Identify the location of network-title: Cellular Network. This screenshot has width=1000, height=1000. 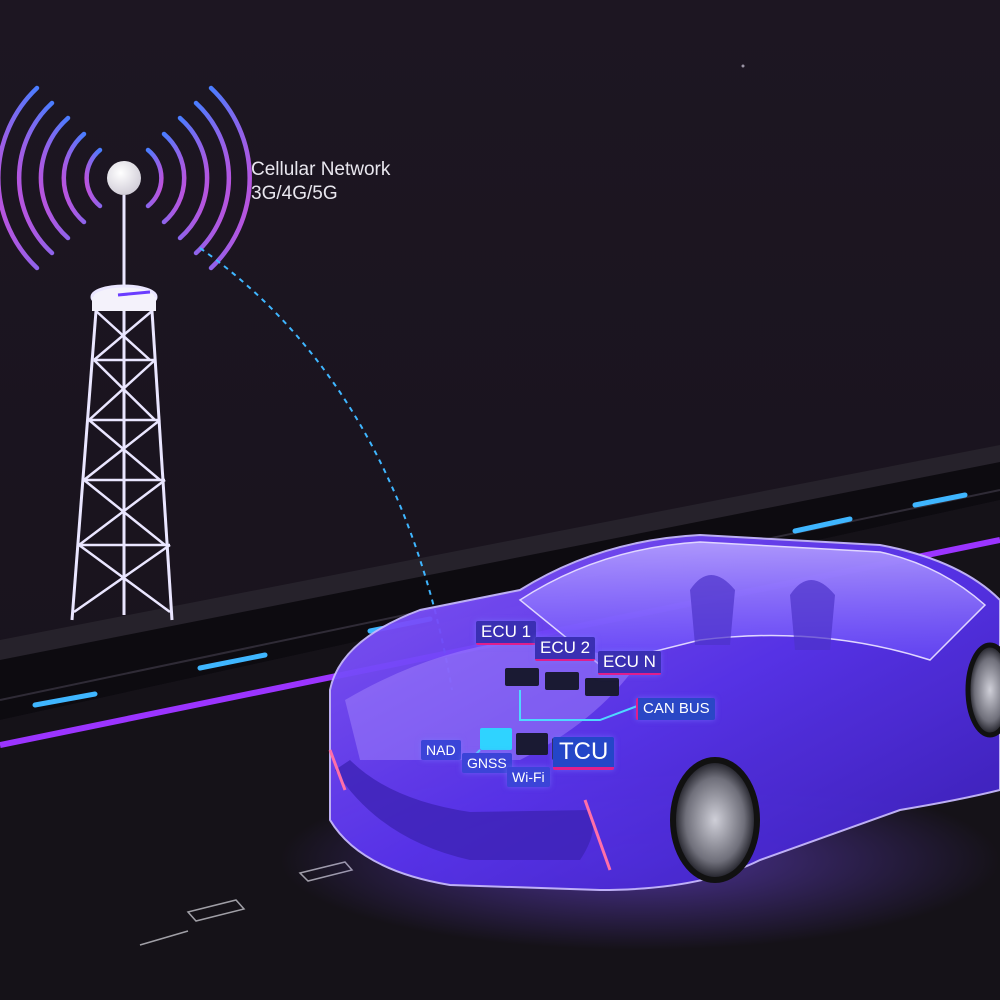
(321, 169).